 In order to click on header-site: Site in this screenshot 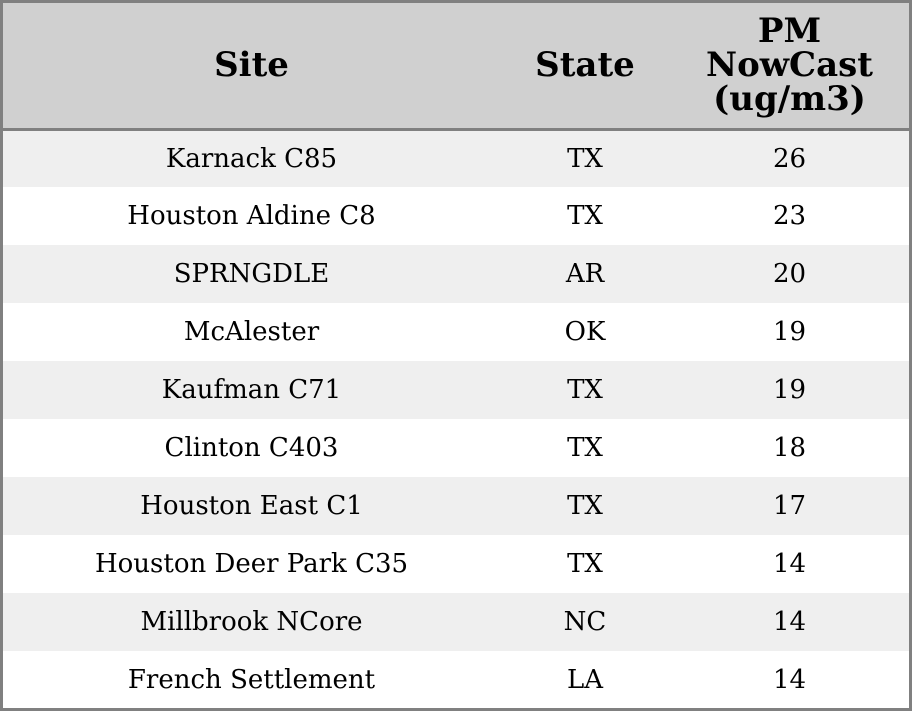, I will do `click(251, 67)`.